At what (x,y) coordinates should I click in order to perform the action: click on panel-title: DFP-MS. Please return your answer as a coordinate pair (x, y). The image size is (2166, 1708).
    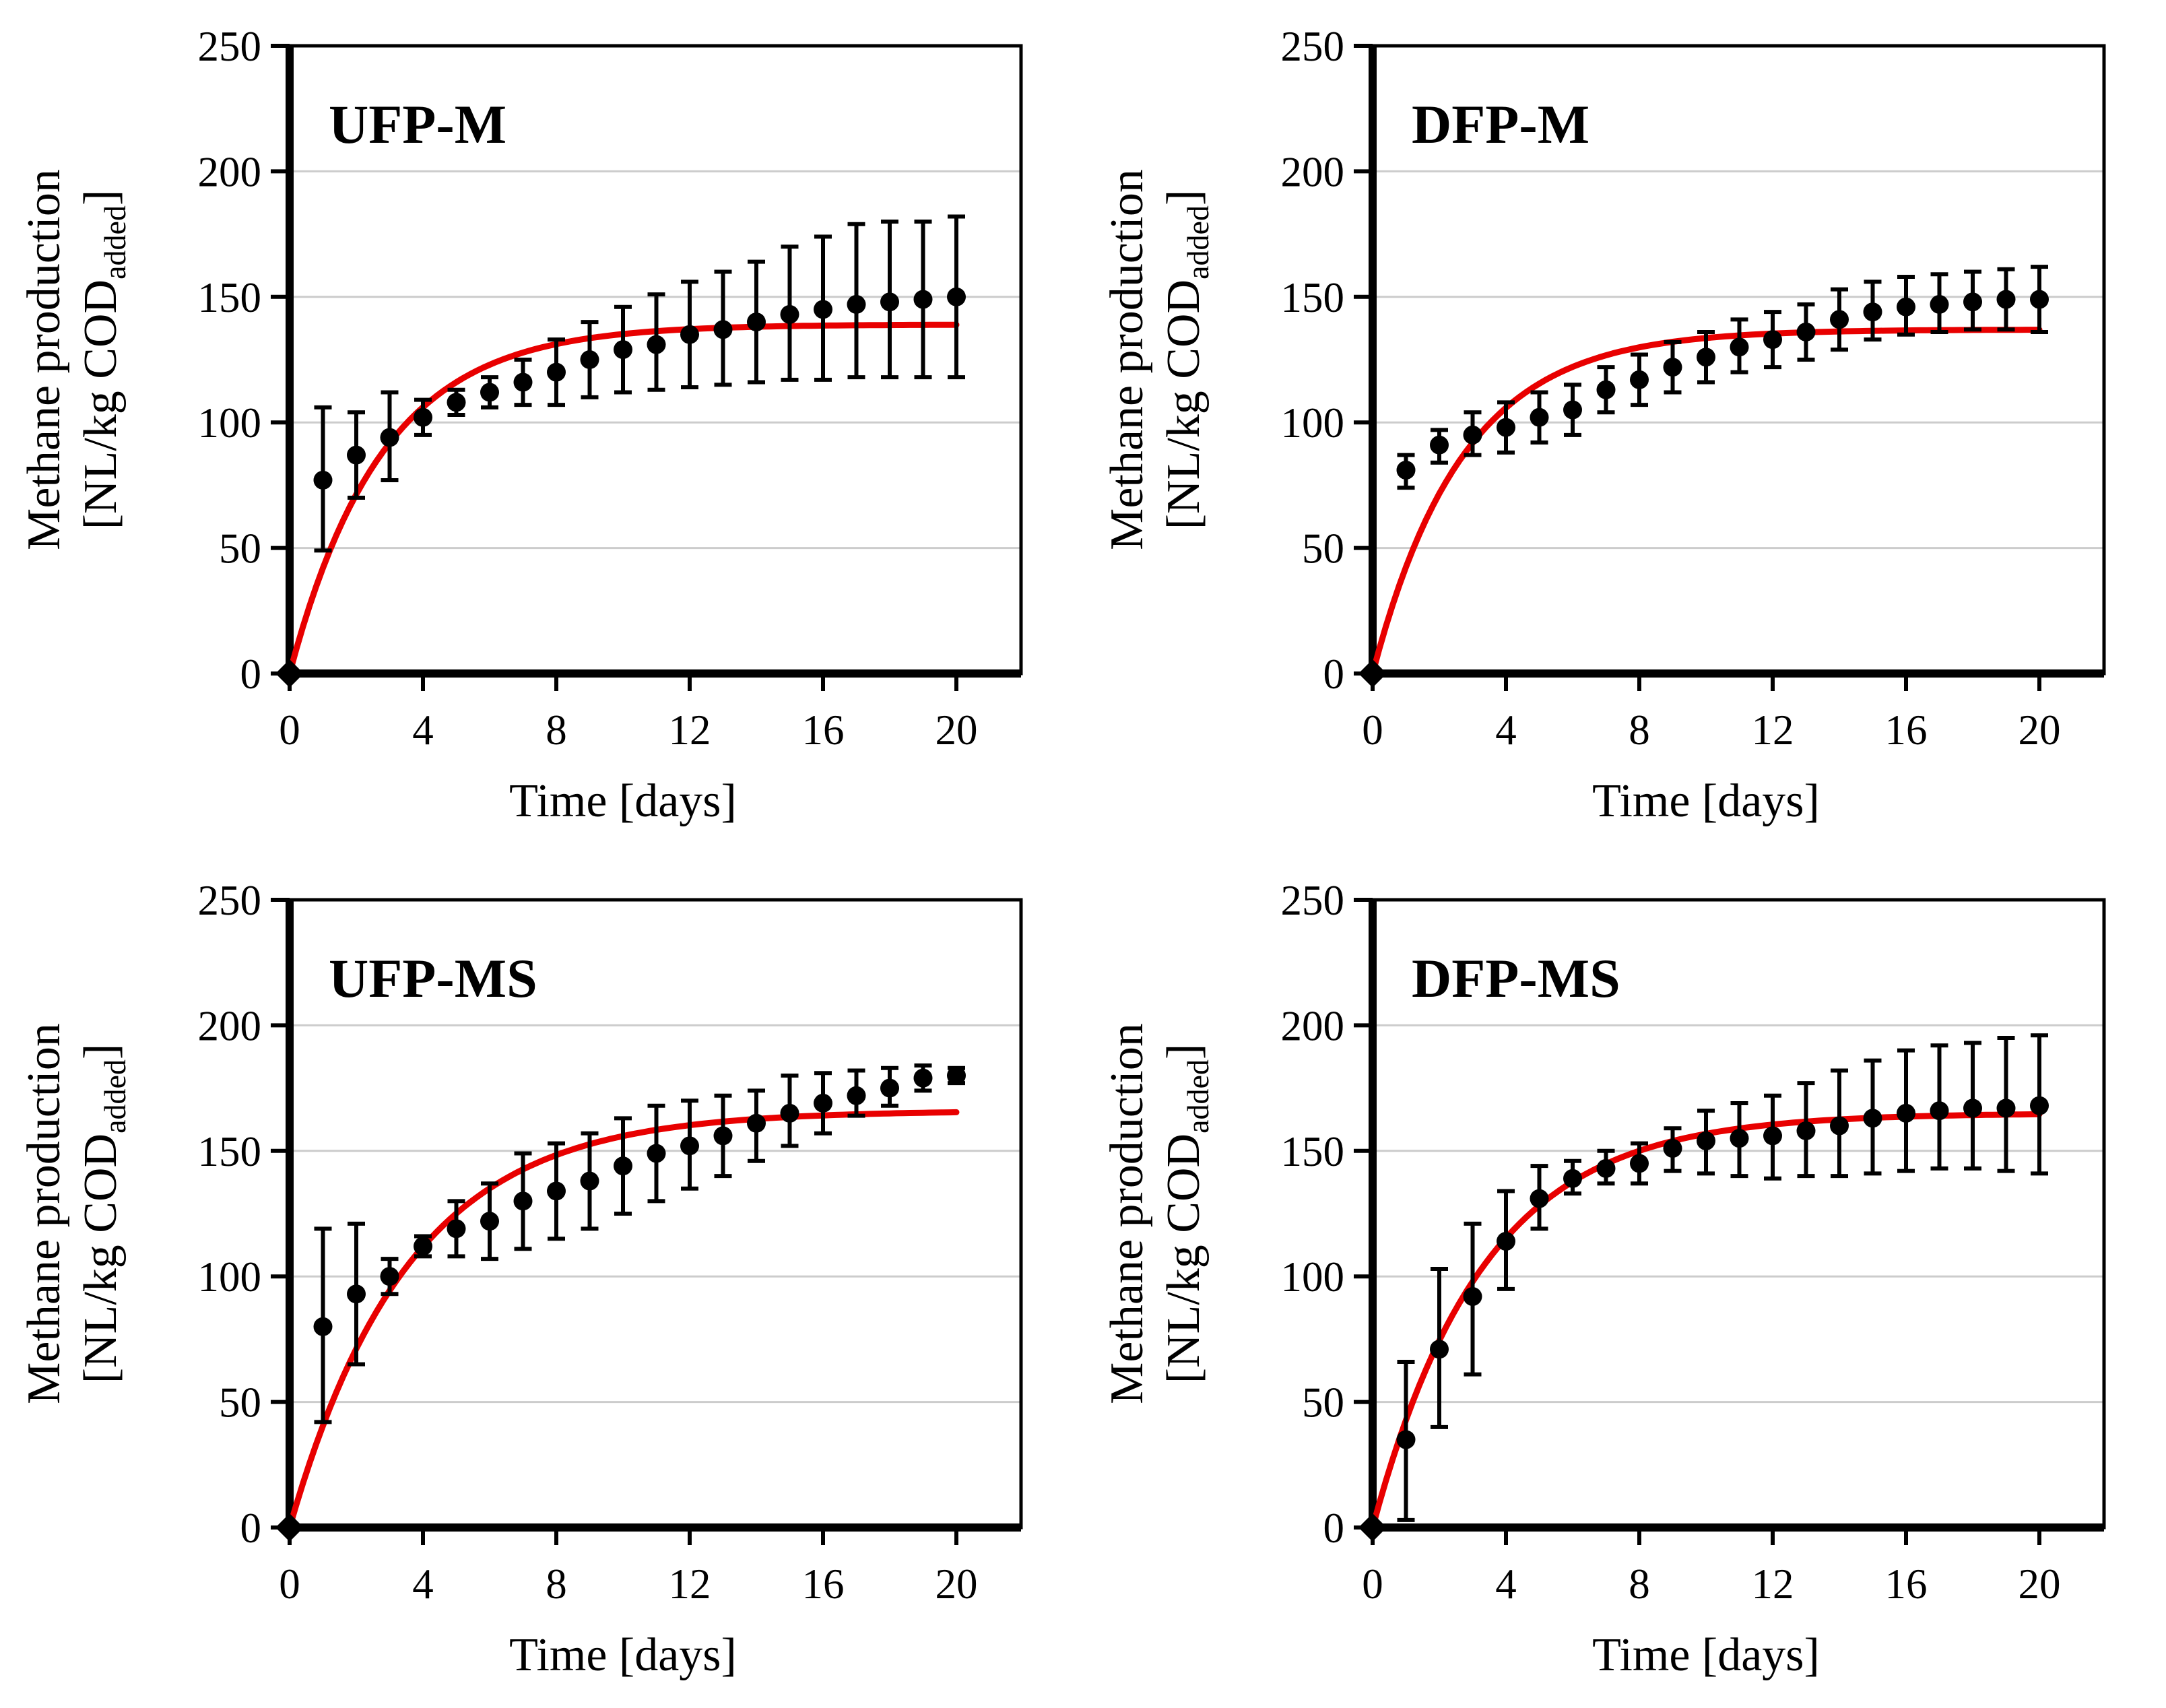
    Looking at the image, I should click on (1516, 979).